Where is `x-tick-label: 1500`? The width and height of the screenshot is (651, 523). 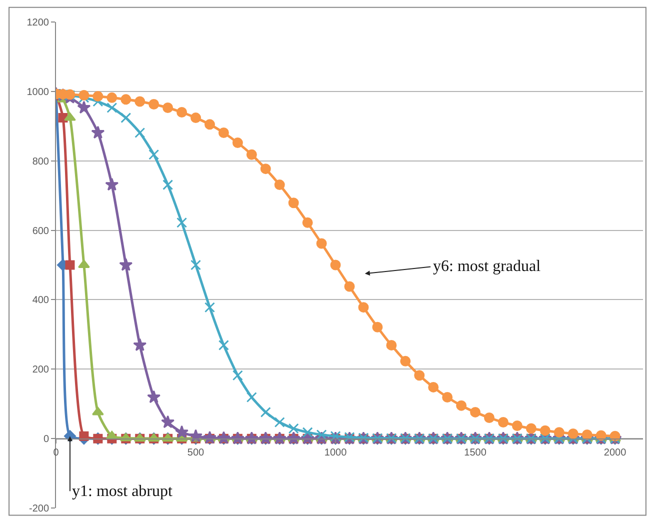
x-tick-label: 1500 is located at coordinates (475, 453).